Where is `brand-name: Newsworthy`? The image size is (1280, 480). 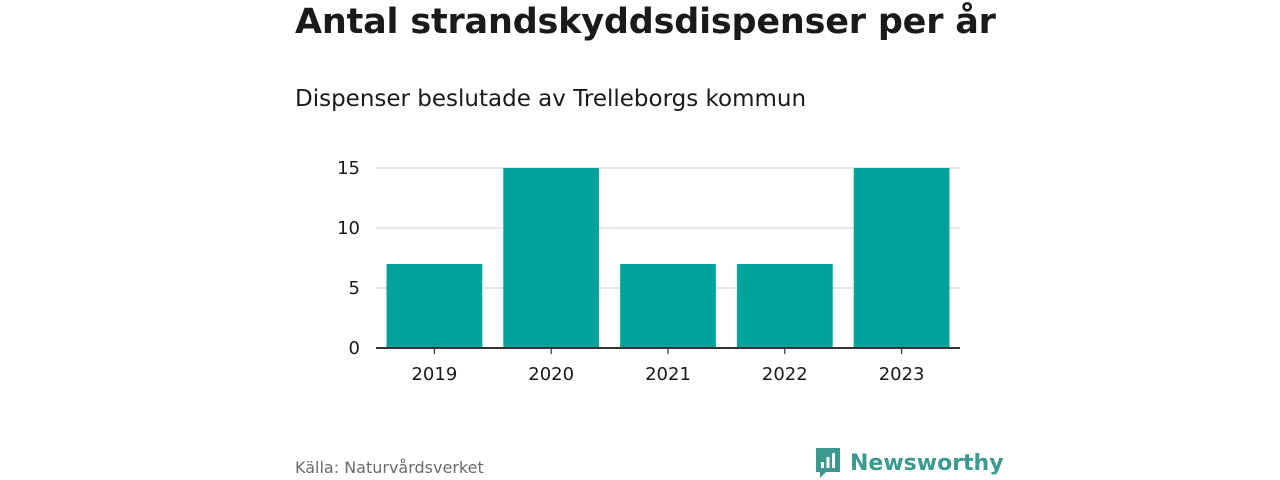
brand-name: Newsworthy is located at coordinates (927, 463).